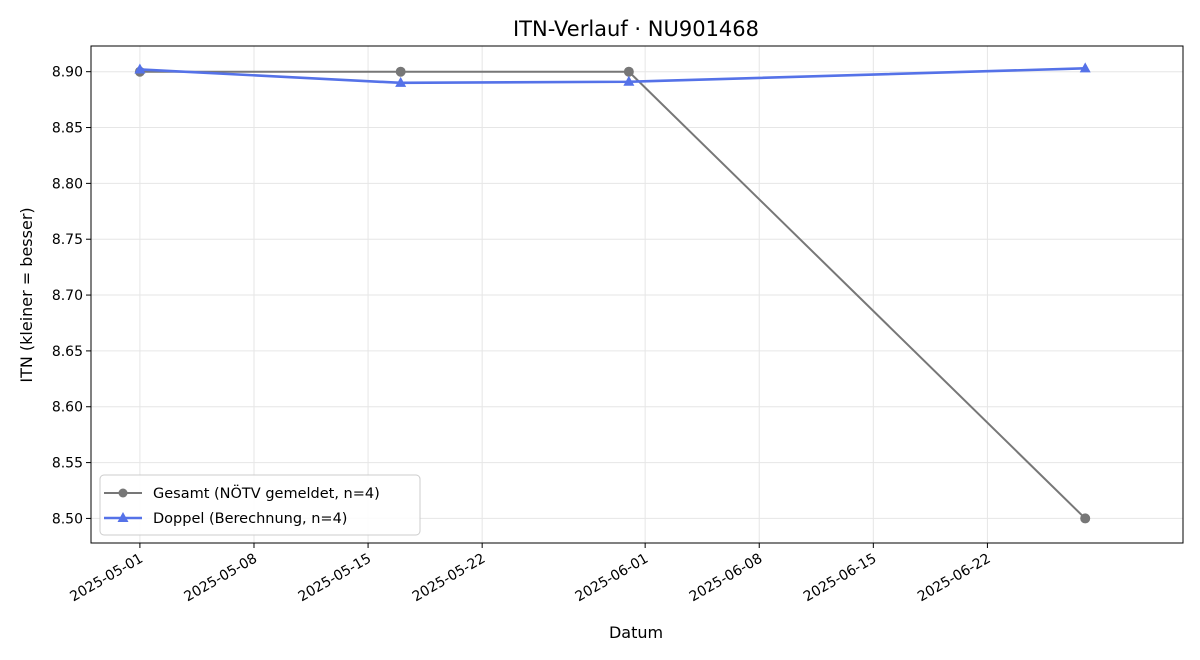 The height and width of the screenshot is (660, 1200). What do you see at coordinates (449, 578) in the screenshot?
I see `x-tick-label: 2025-05-22` at bounding box center [449, 578].